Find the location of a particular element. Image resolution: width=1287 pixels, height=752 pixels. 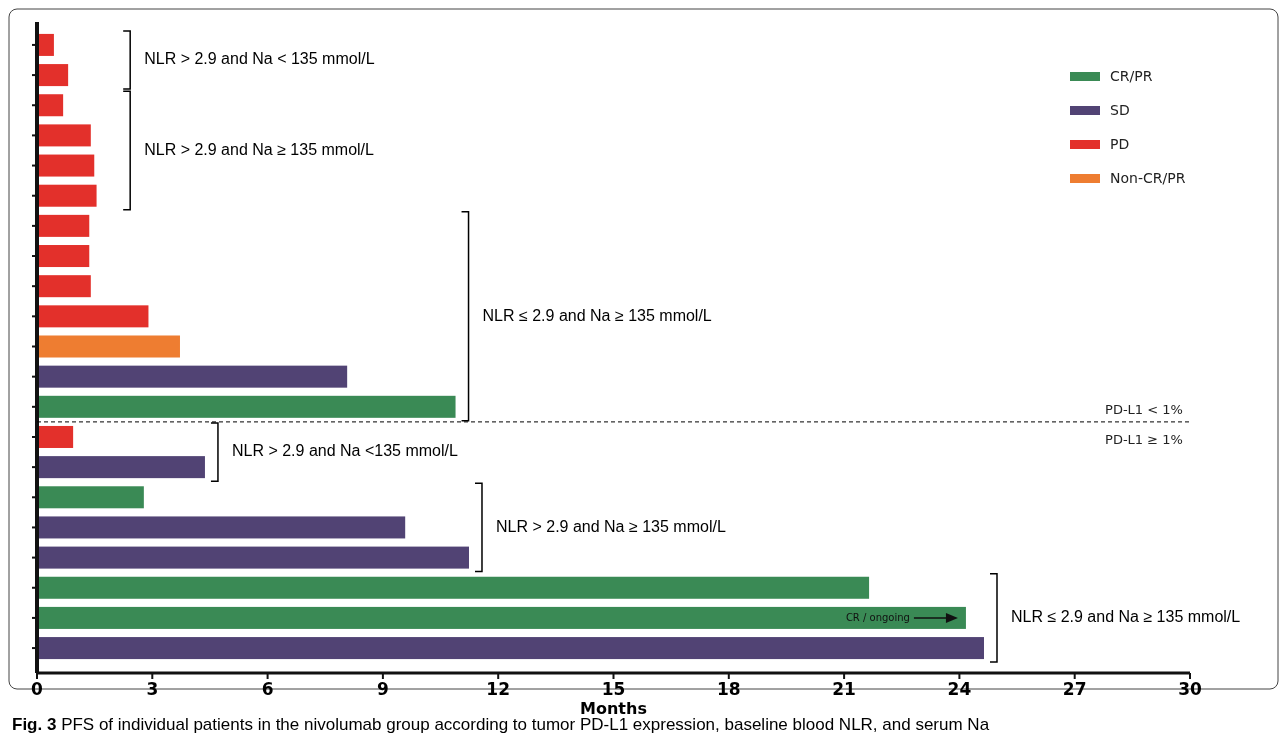

x-tick-label: 21 is located at coordinates (844, 689).